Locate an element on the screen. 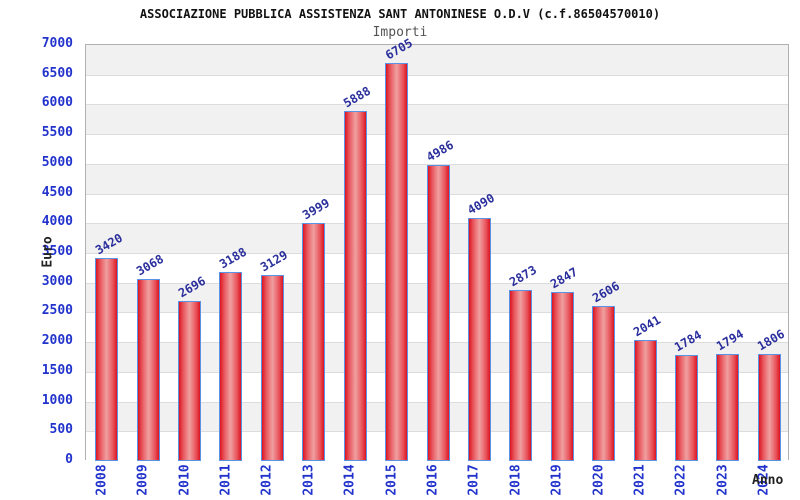  x-tick-label: 2011 is located at coordinates (226, 480).